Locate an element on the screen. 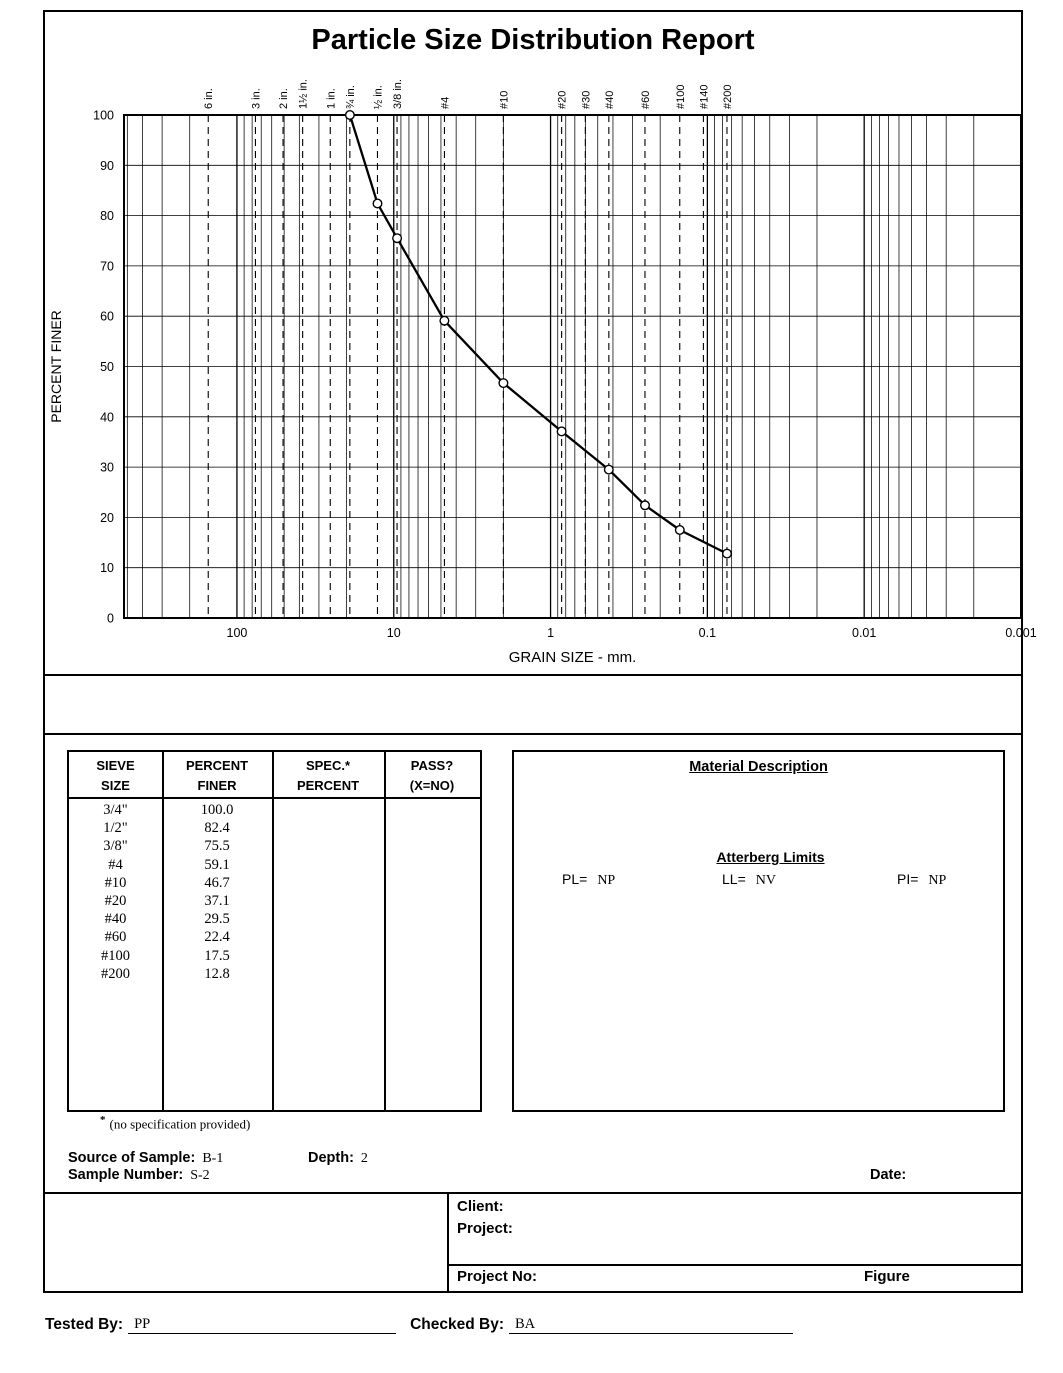  percent-finer-cell: 37.1 is located at coordinates (217, 900).